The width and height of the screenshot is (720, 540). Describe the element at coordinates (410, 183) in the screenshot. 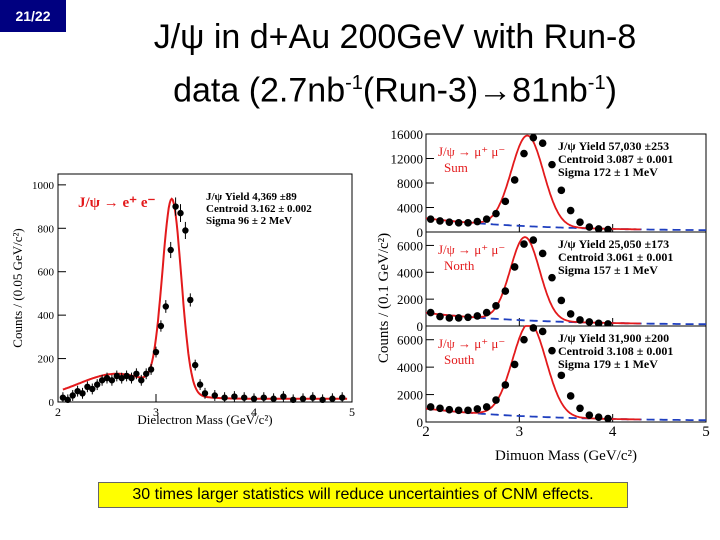

I see `y-tick-label: 8000` at that location.